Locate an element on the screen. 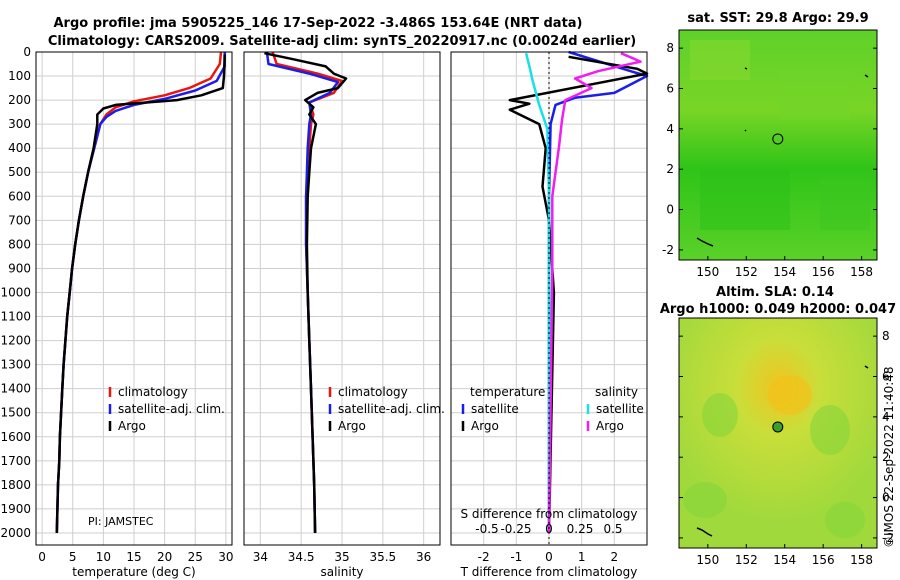 The width and height of the screenshot is (900, 580). sst-map-frame is located at coordinates (778, 145).